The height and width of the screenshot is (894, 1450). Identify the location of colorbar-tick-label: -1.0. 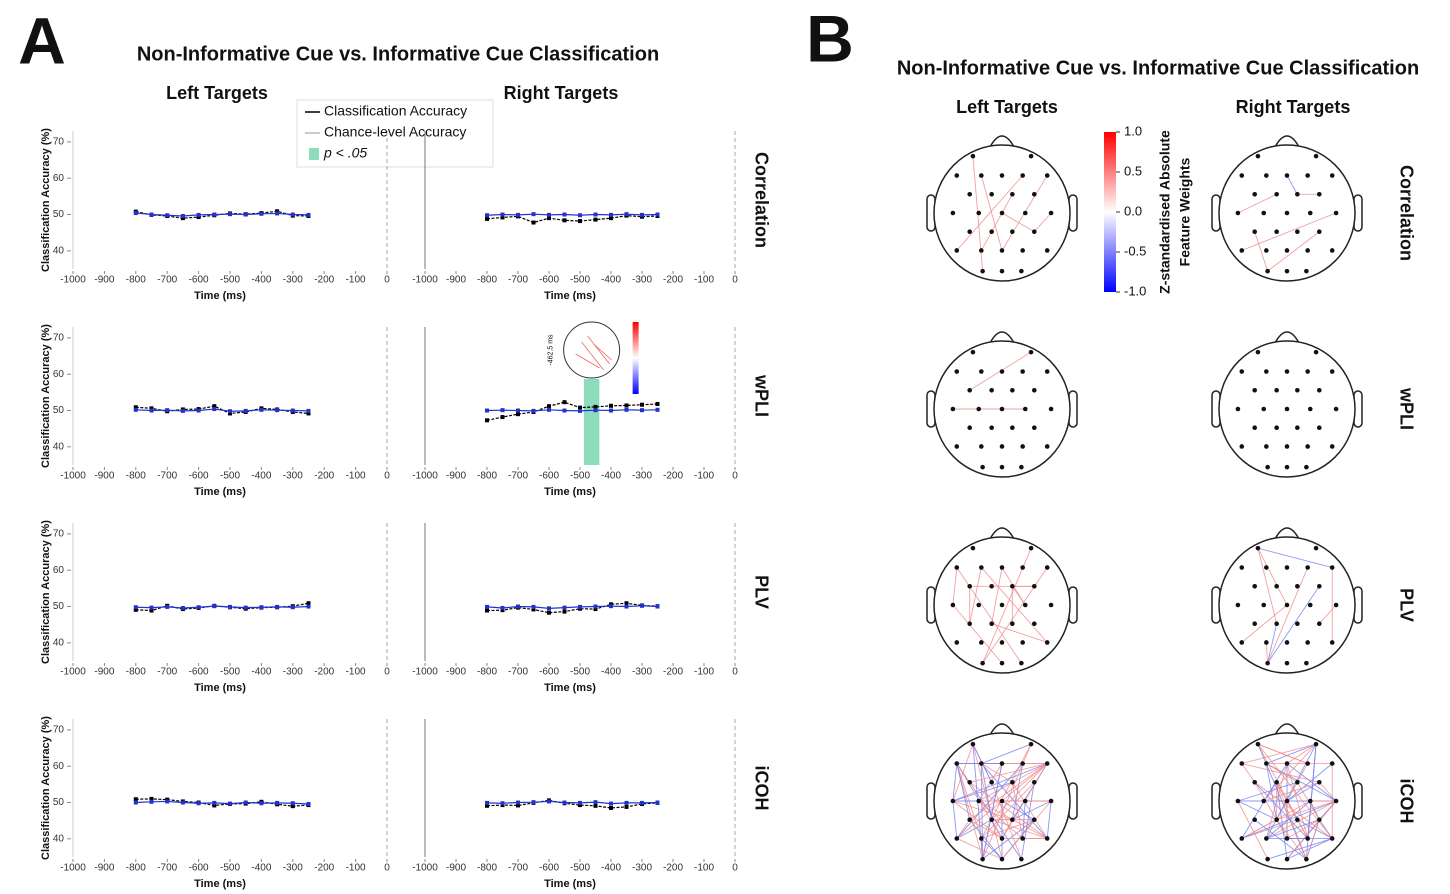
(1135, 290).